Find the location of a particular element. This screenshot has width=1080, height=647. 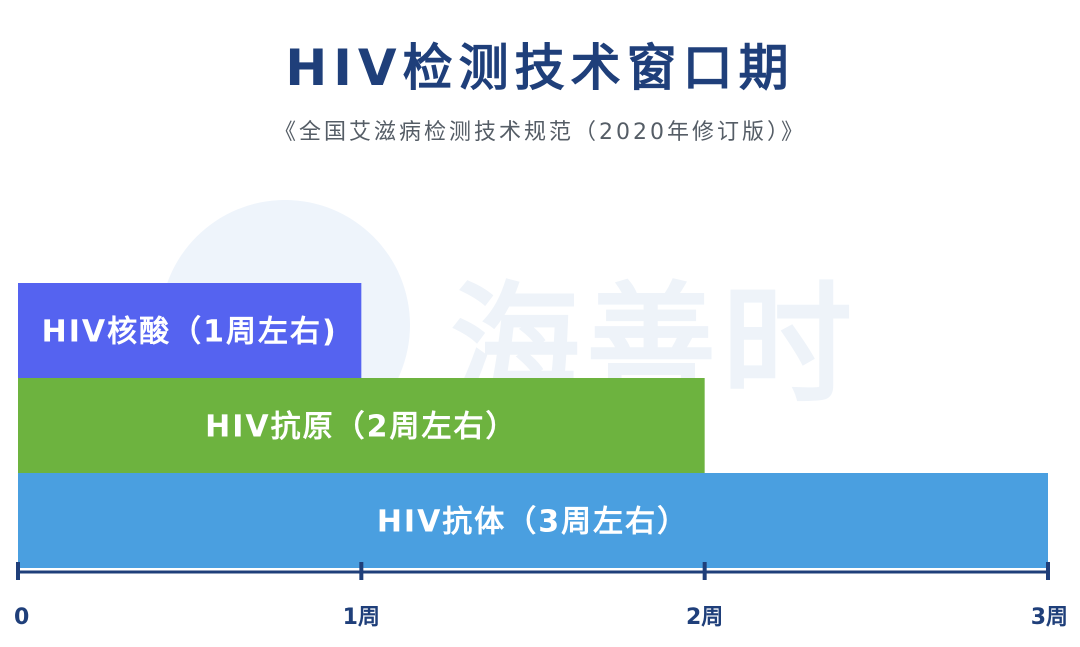

chart-title: HIV检测技术窗口期 is located at coordinates (540, 68).